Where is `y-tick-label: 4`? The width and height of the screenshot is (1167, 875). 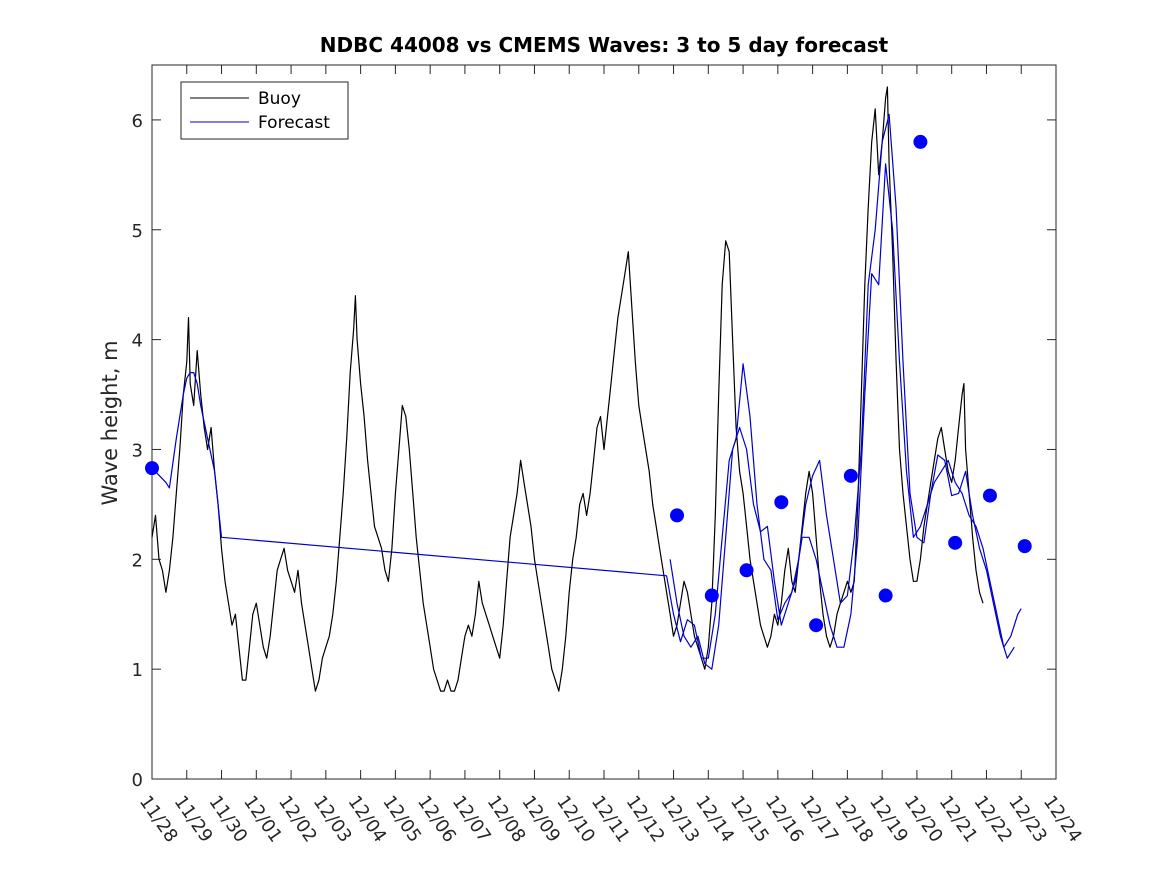
y-tick-label: 4 is located at coordinates (137, 341).